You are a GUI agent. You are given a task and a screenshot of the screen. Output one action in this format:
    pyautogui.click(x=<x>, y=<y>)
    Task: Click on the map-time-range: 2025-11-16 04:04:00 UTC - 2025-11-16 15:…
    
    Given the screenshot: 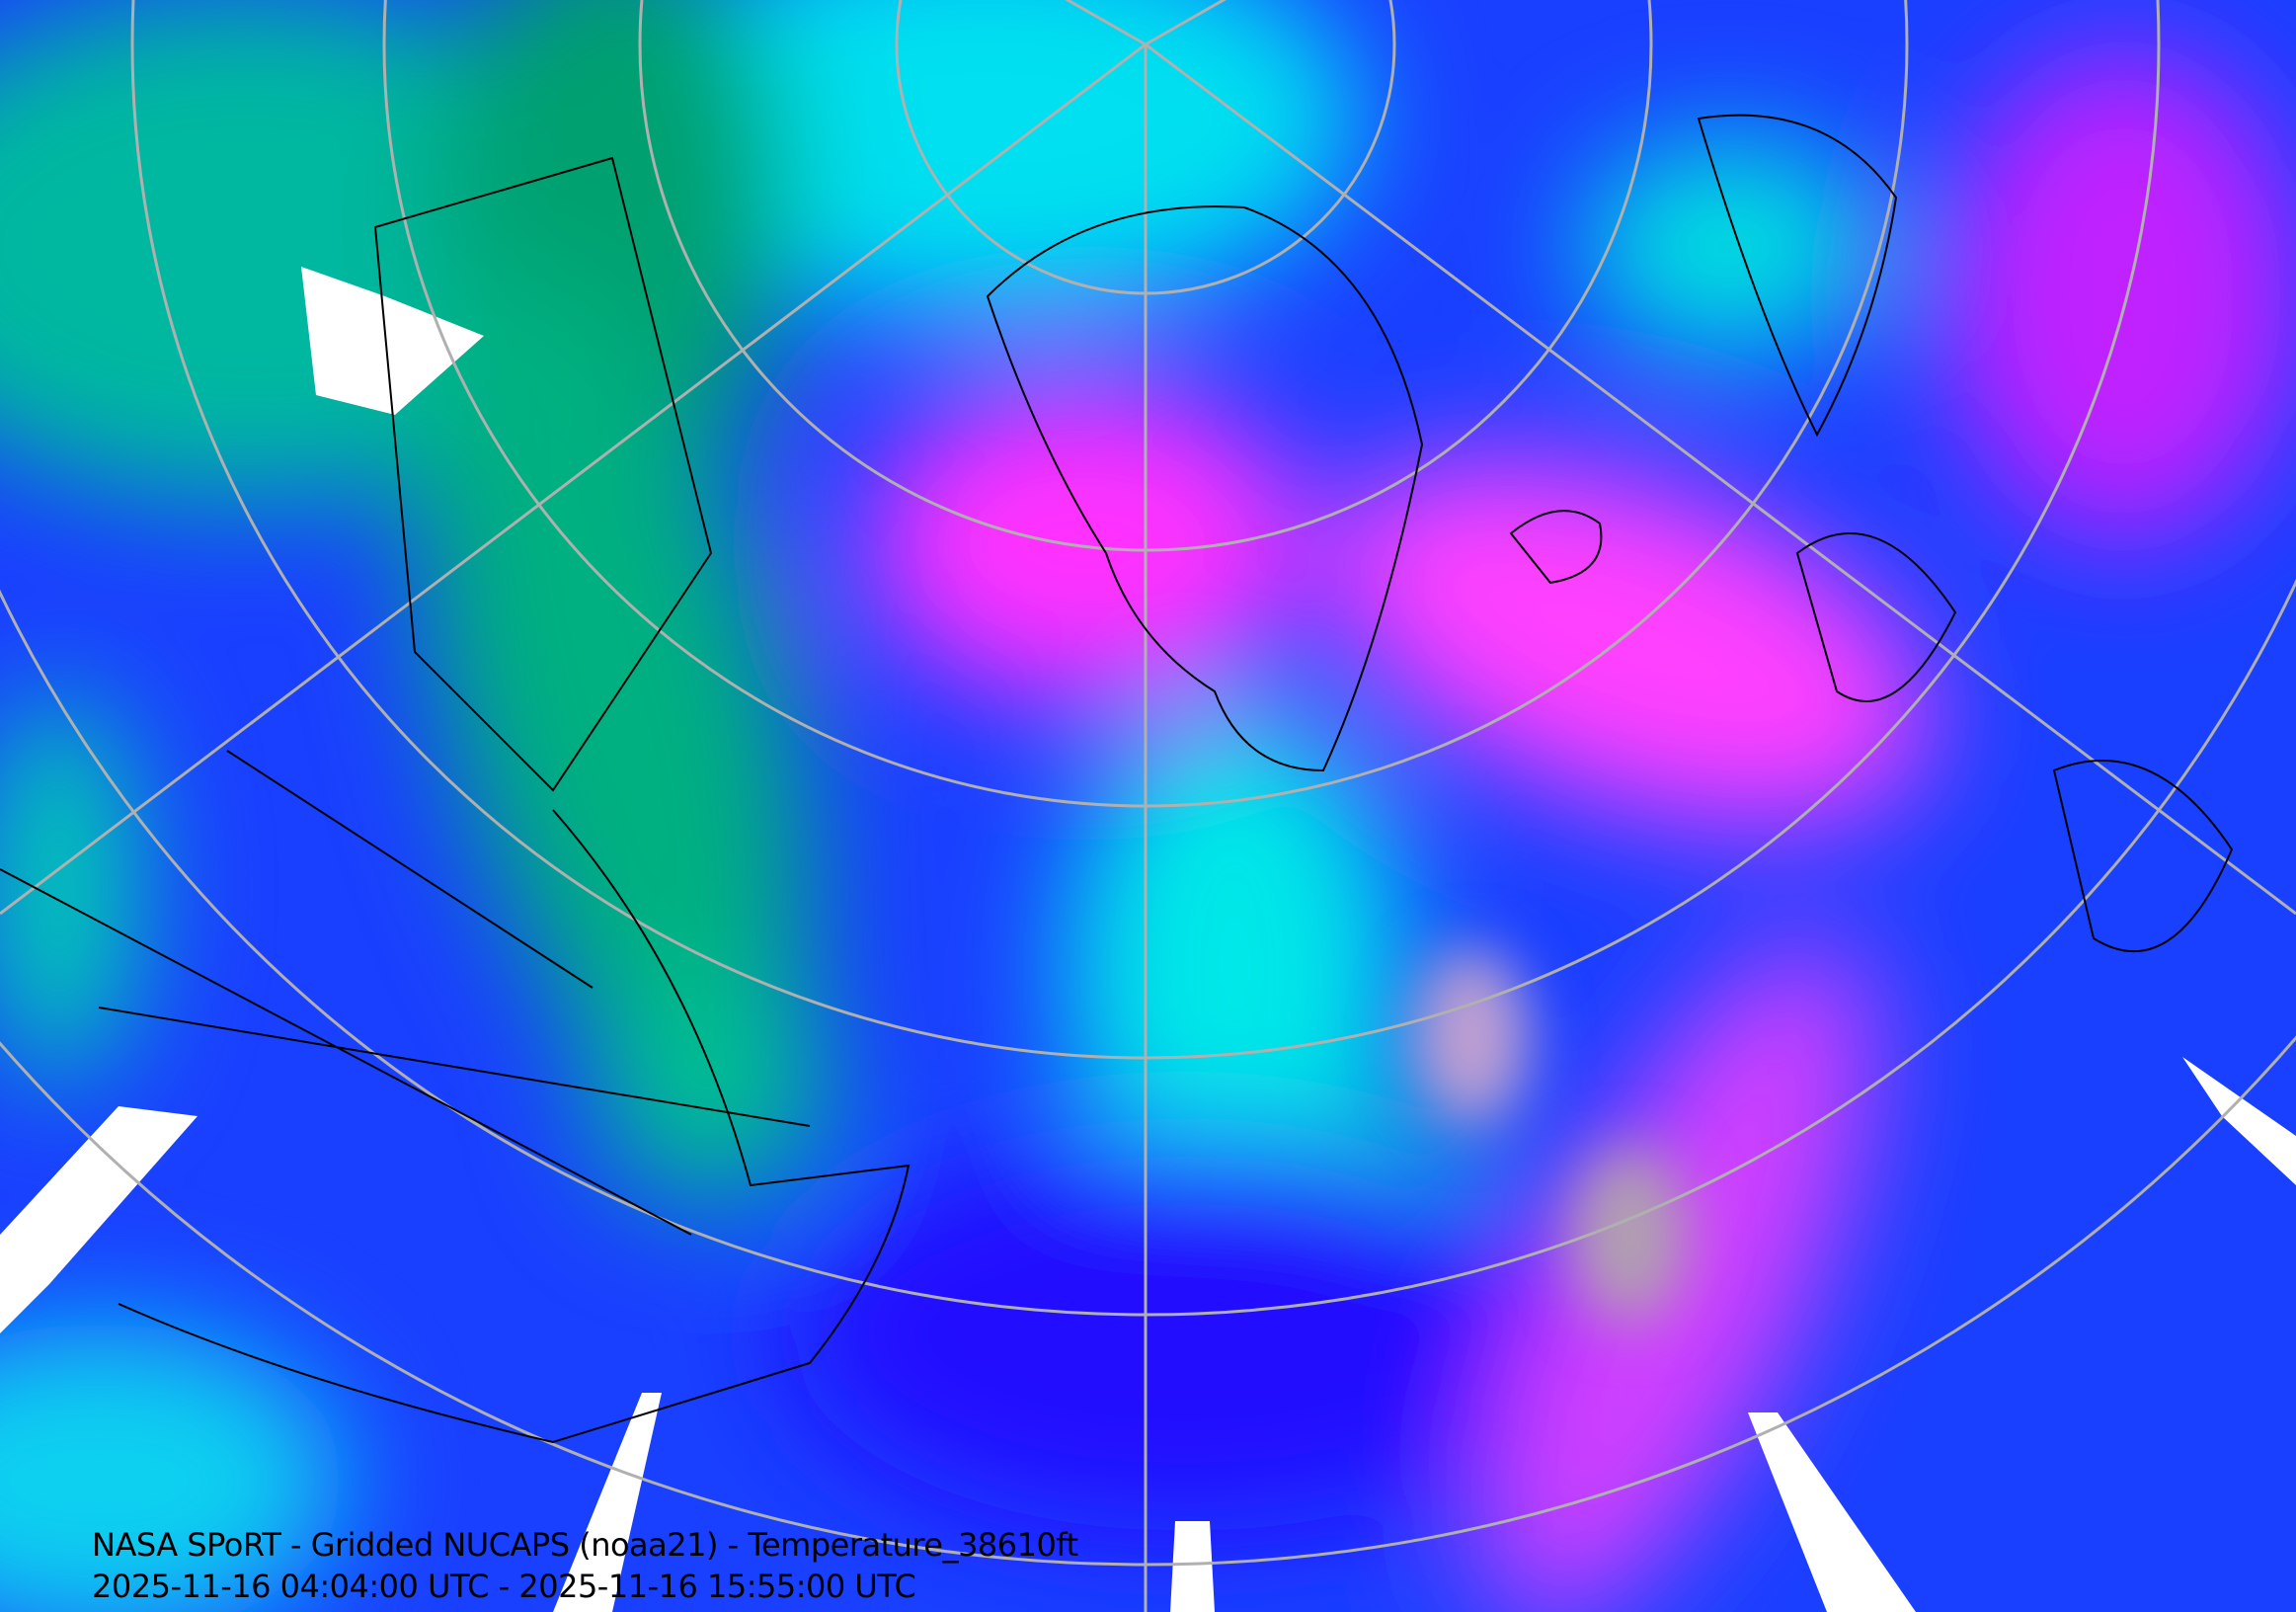 What is the action you would take?
    pyautogui.click(x=504, y=1586)
    